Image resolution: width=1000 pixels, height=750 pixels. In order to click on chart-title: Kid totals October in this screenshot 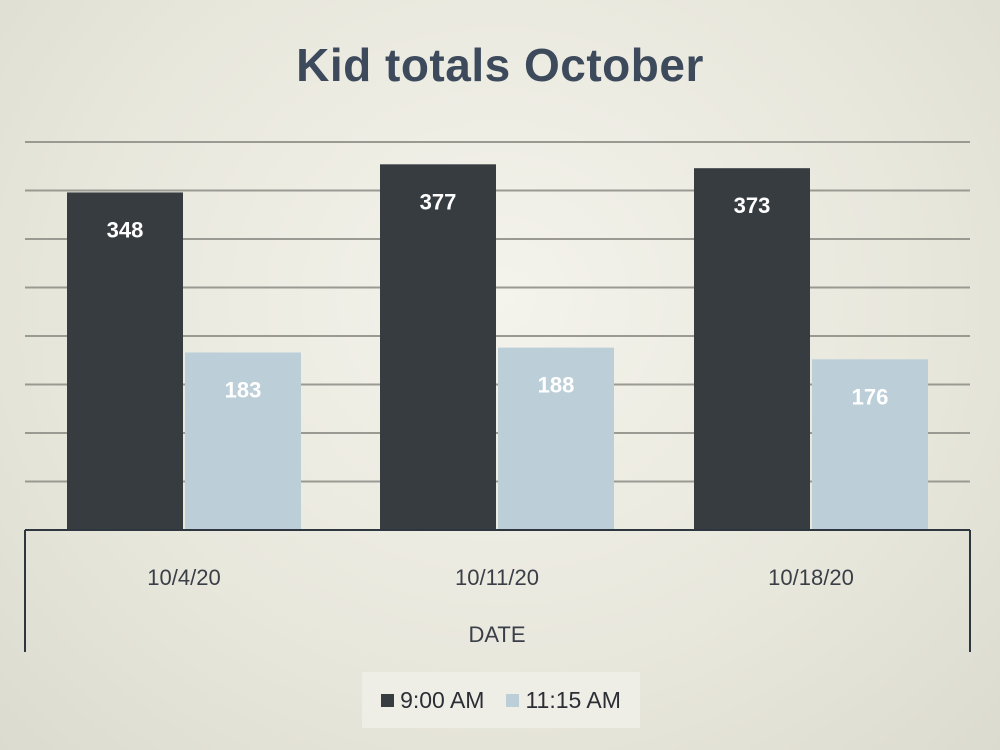, I will do `click(500, 65)`.